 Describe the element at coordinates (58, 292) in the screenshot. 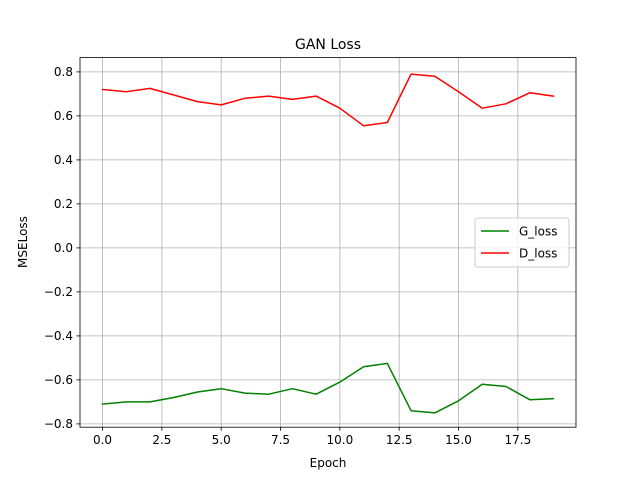

I see `y-tick-label: −0.2` at that location.